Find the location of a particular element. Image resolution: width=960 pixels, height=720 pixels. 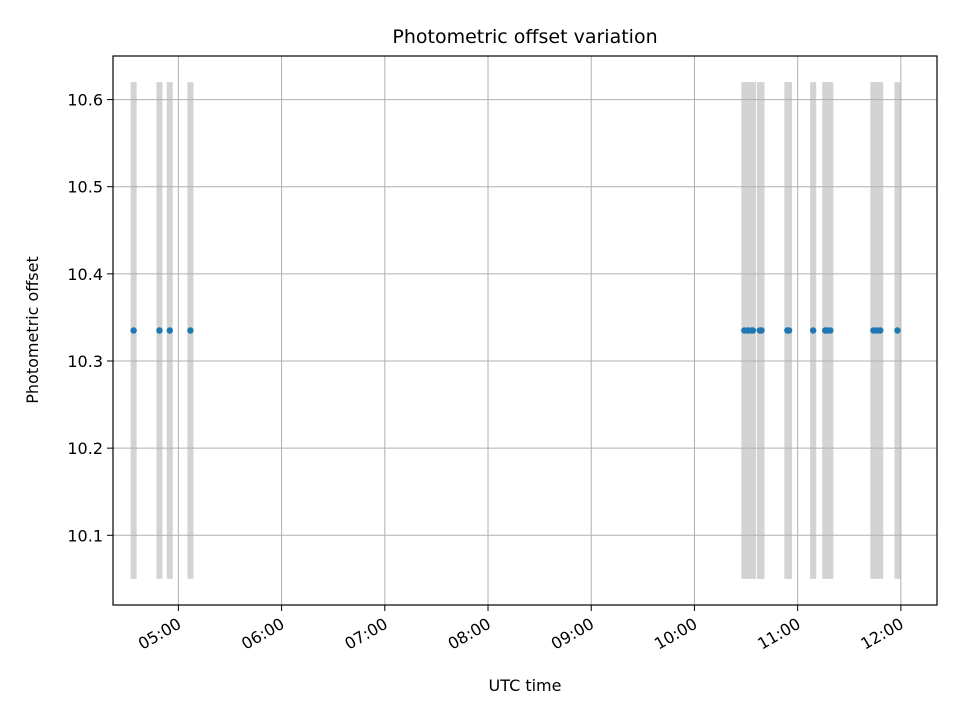

y-tick-label: 10.3 is located at coordinates (85, 361).